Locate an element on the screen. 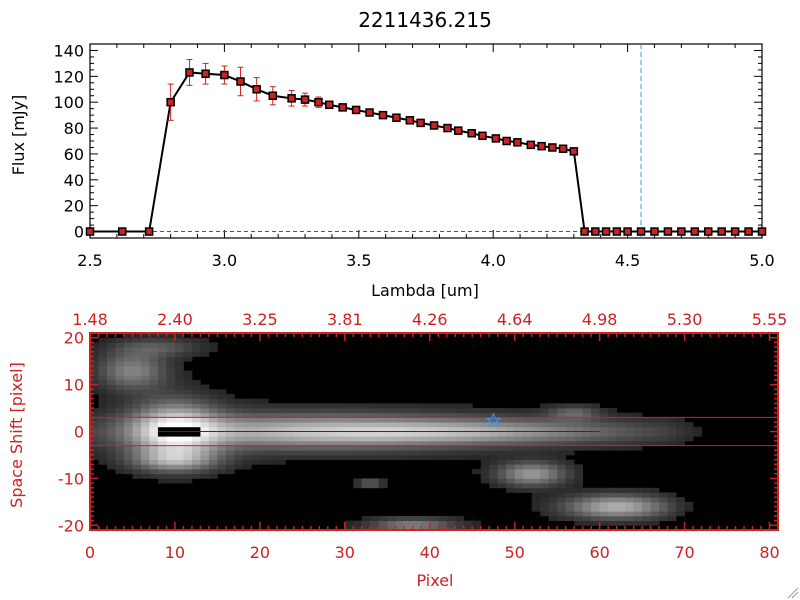 The height and width of the screenshot is (600, 800). resize-grip-icon is located at coordinates (793, 593).